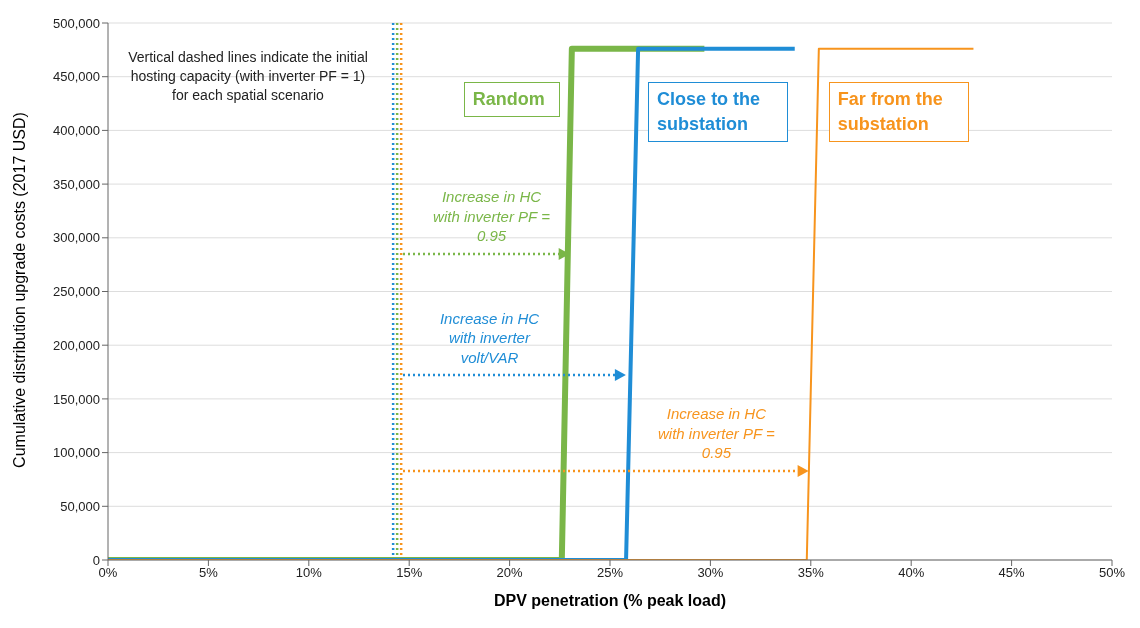 The height and width of the screenshot is (628, 1140). I want to click on series-label: Far from the substation, so click(898, 112).